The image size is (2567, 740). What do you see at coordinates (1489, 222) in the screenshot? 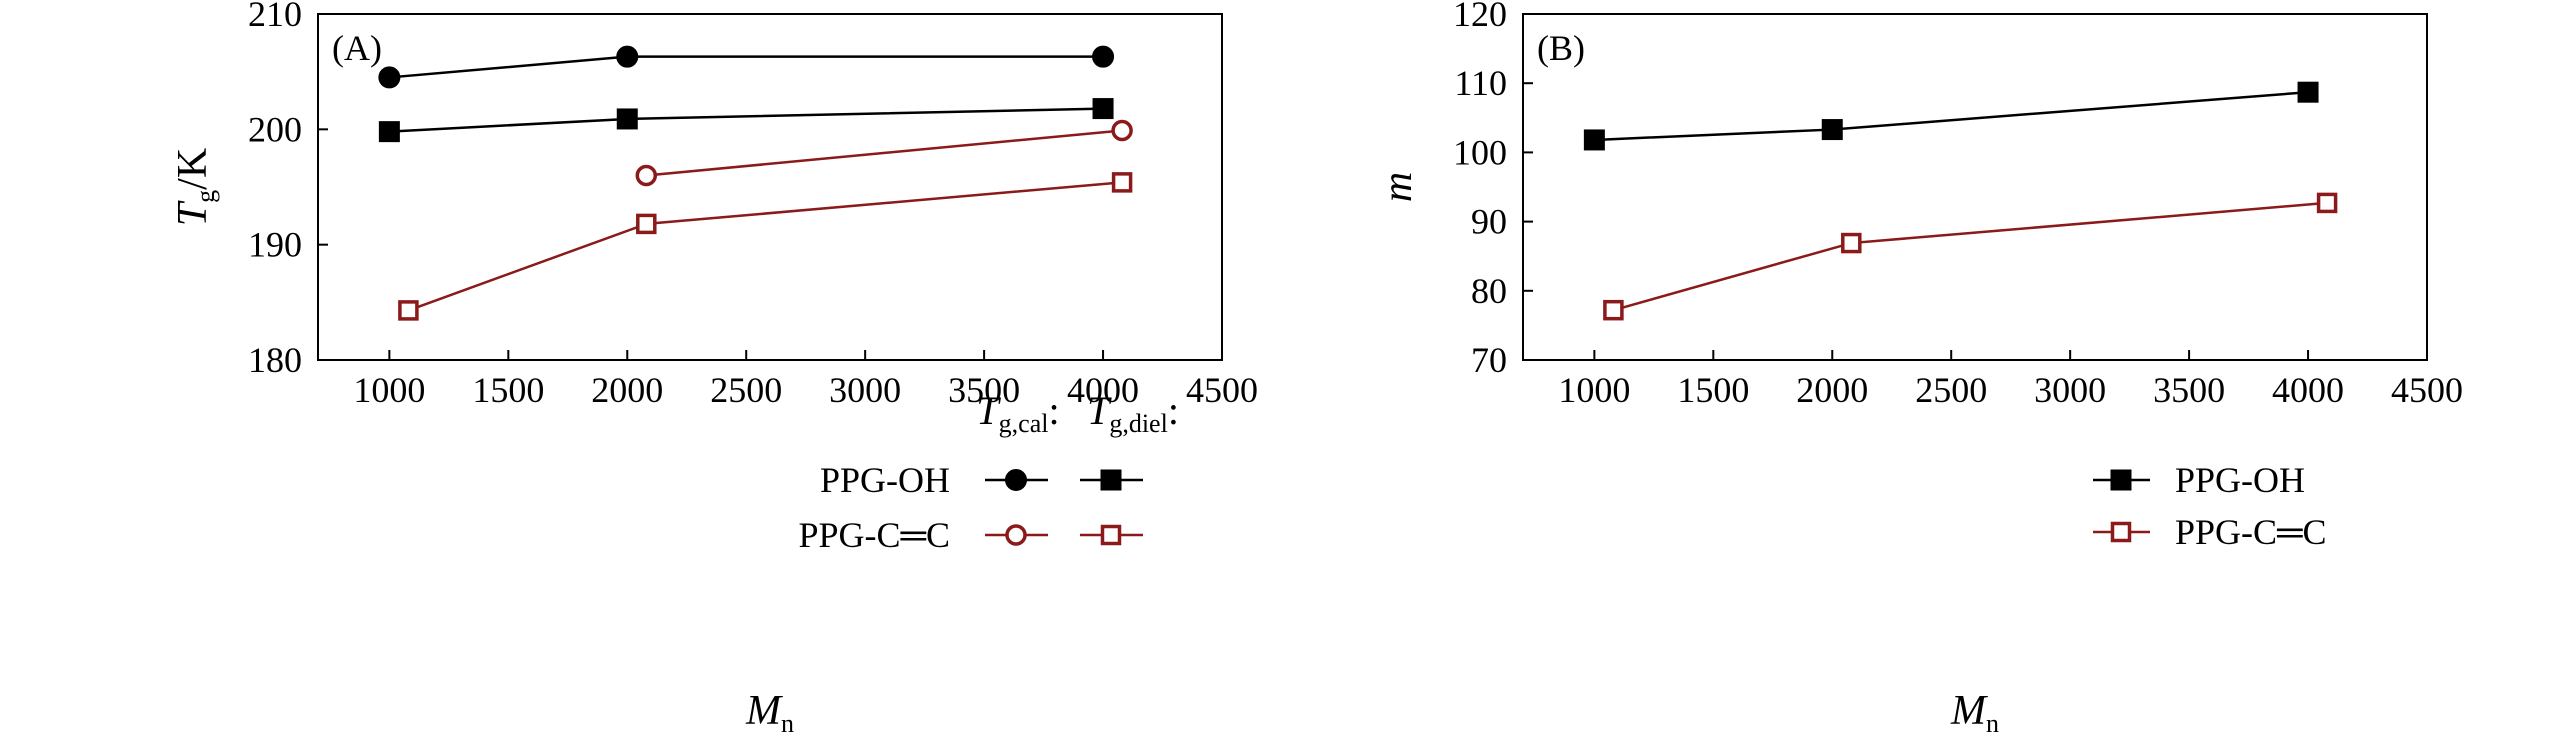
I see `y-tick-label: 90` at bounding box center [1489, 222].